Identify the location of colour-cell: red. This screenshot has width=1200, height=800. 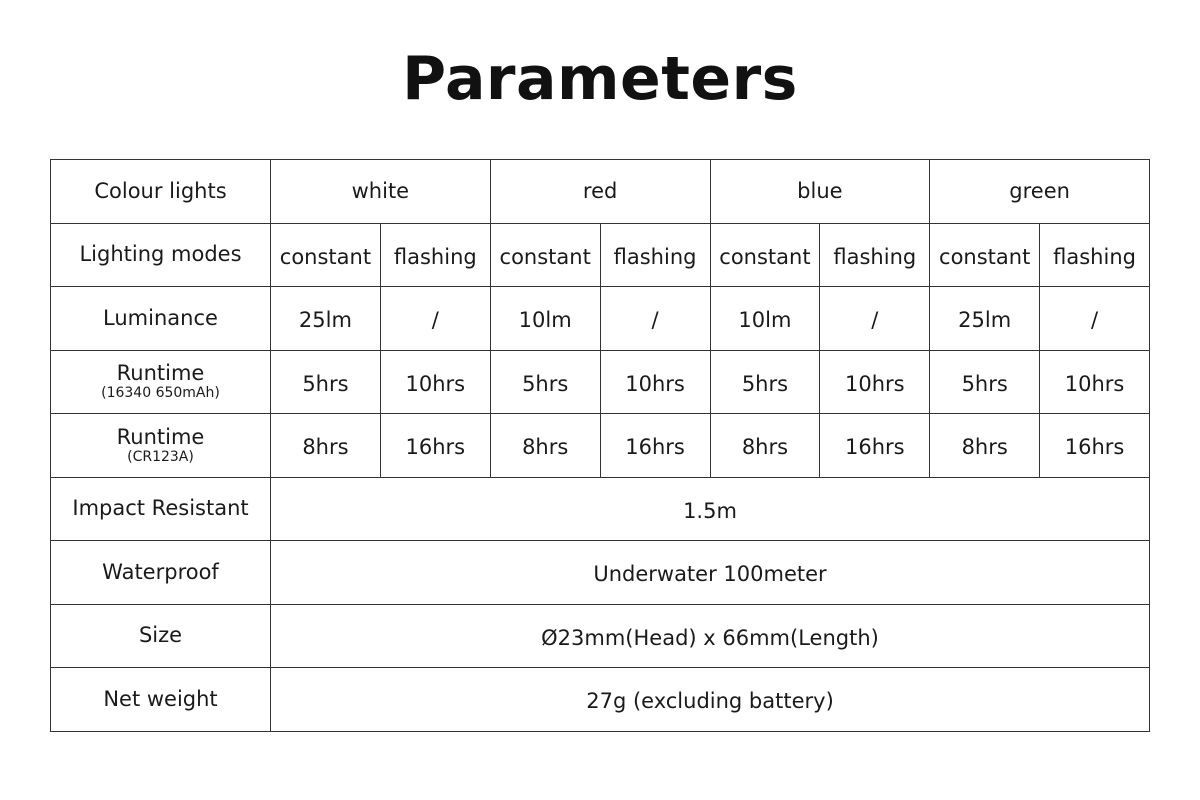
(600, 191).